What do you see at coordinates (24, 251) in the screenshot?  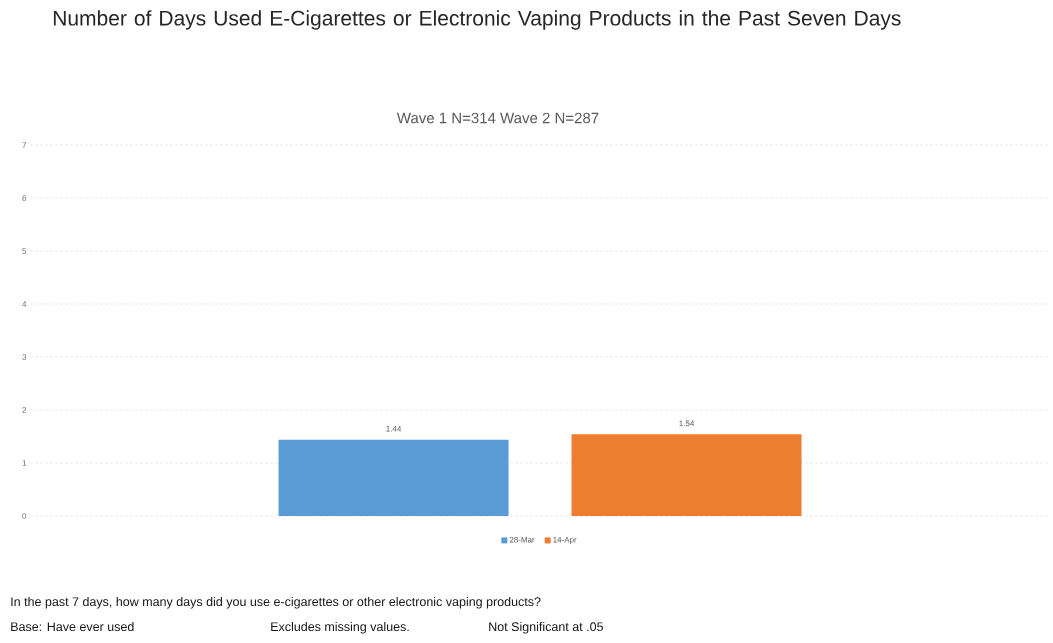 I see `y-tick-label: 5` at bounding box center [24, 251].